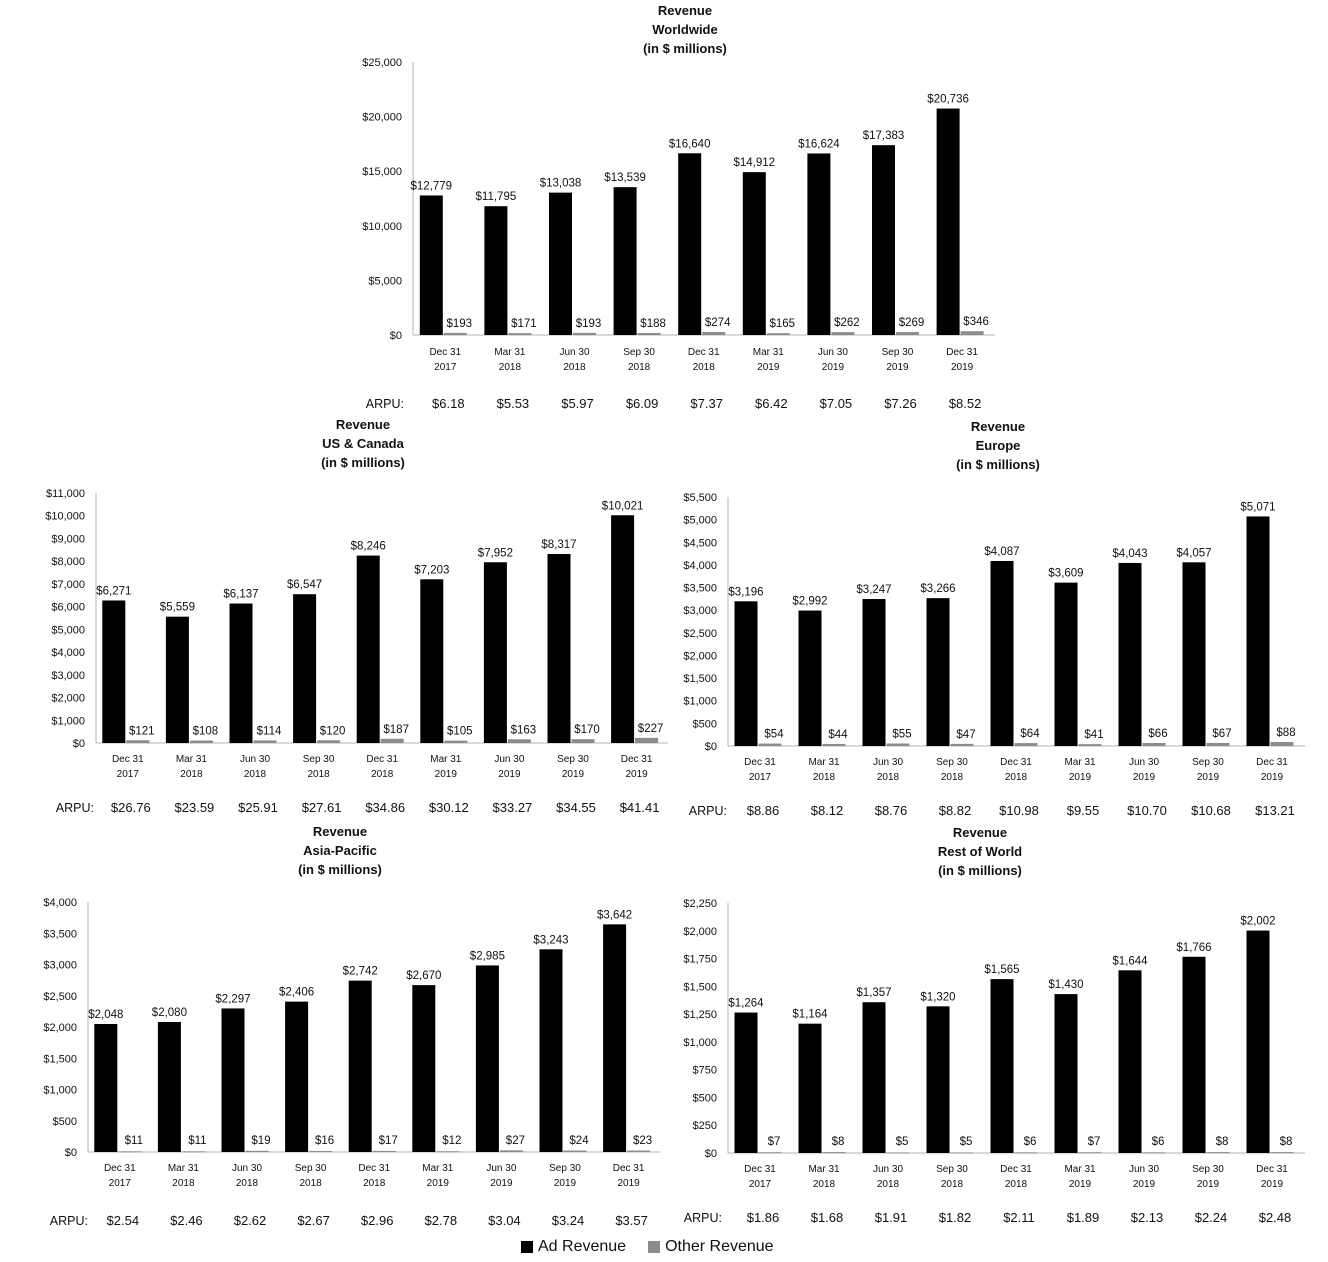 The width and height of the screenshot is (1328, 1262). Describe the element at coordinates (705, 1126) in the screenshot. I see `y-tick-label: $250` at that location.